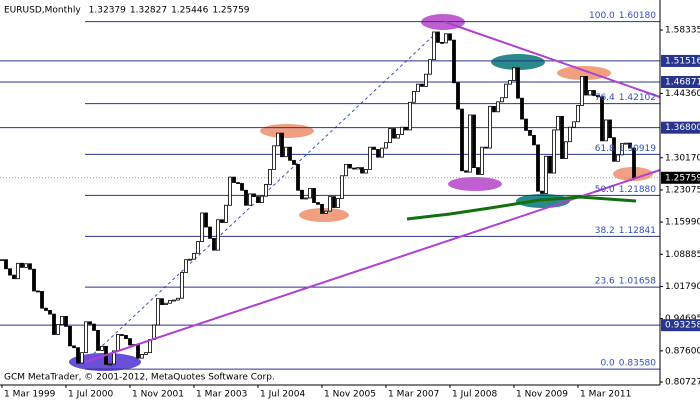  What do you see at coordinates (542, 395) in the screenshot?
I see `x-tick-label: 1 Nov 2009` at bounding box center [542, 395].